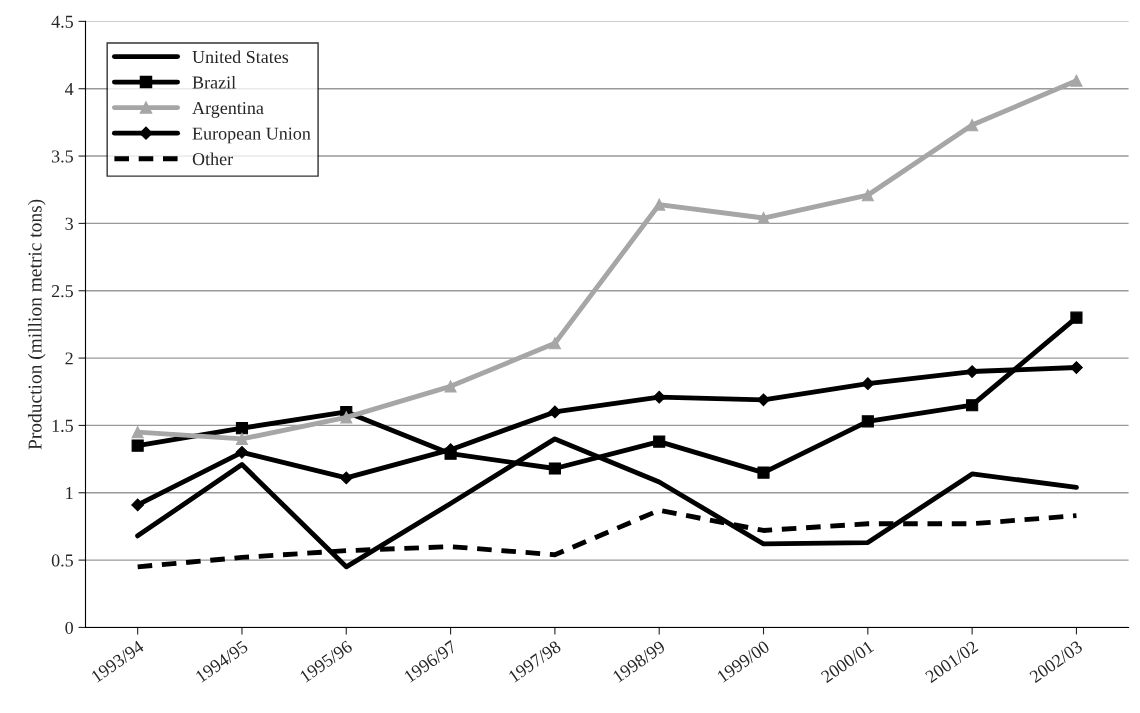 The width and height of the screenshot is (1140, 713). I want to click on legend-label: United States, so click(240, 57).